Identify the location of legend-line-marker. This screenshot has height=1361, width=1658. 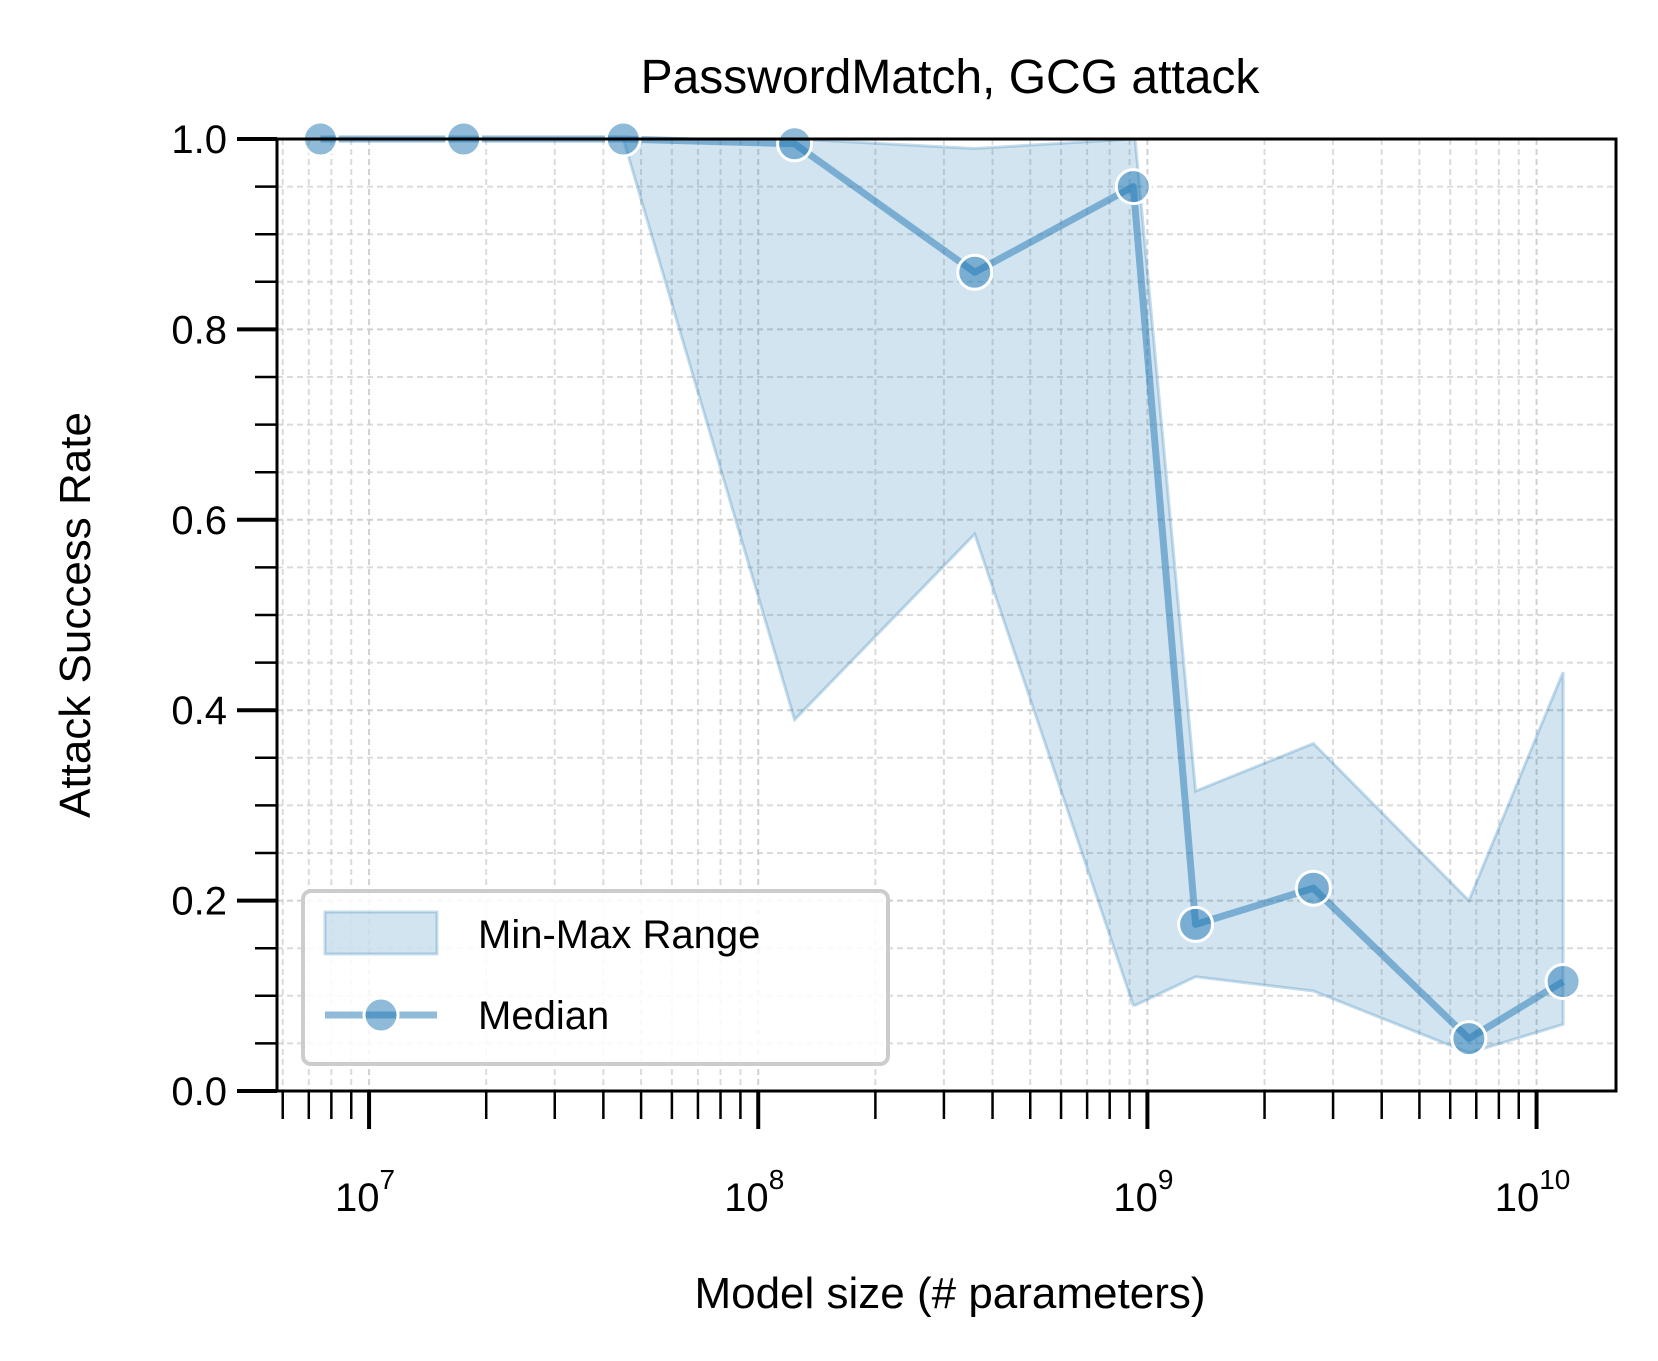
(381, 1015).